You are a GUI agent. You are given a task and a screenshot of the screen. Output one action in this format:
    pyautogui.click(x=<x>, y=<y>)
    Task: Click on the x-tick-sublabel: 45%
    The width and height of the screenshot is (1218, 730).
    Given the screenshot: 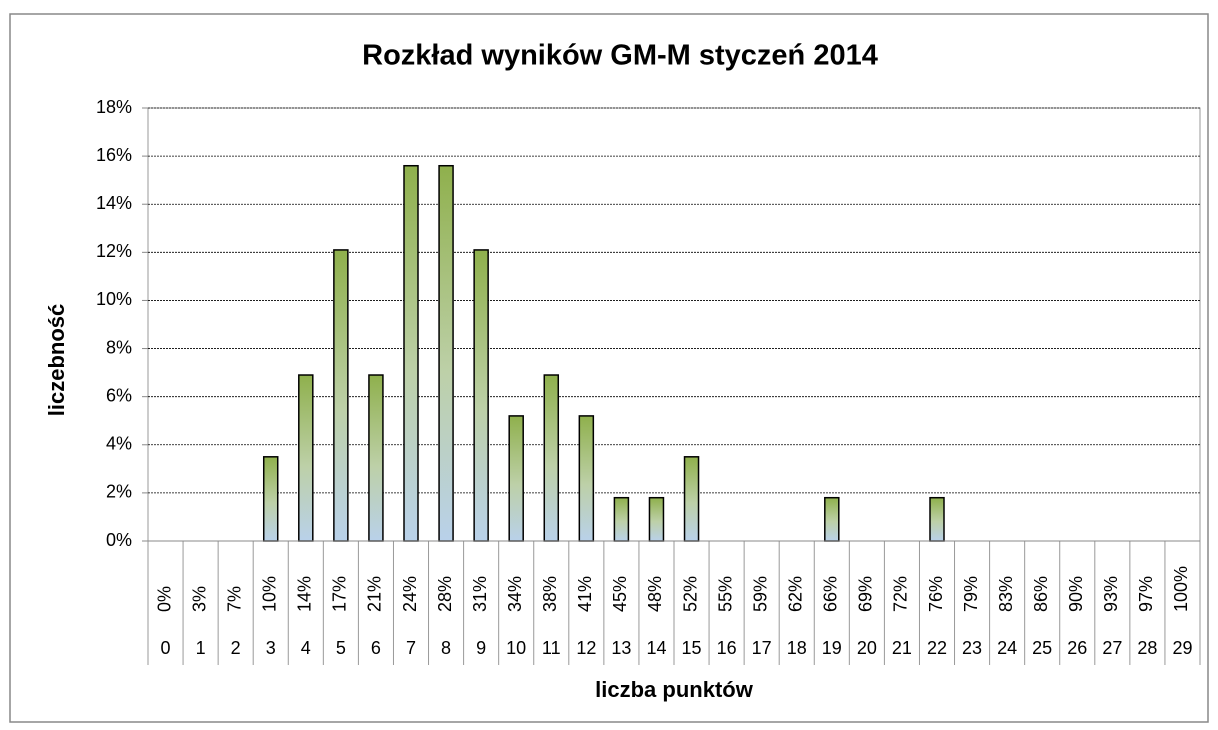 What is the action you would take?
    pyautogui.click(x=620, y=594)
    